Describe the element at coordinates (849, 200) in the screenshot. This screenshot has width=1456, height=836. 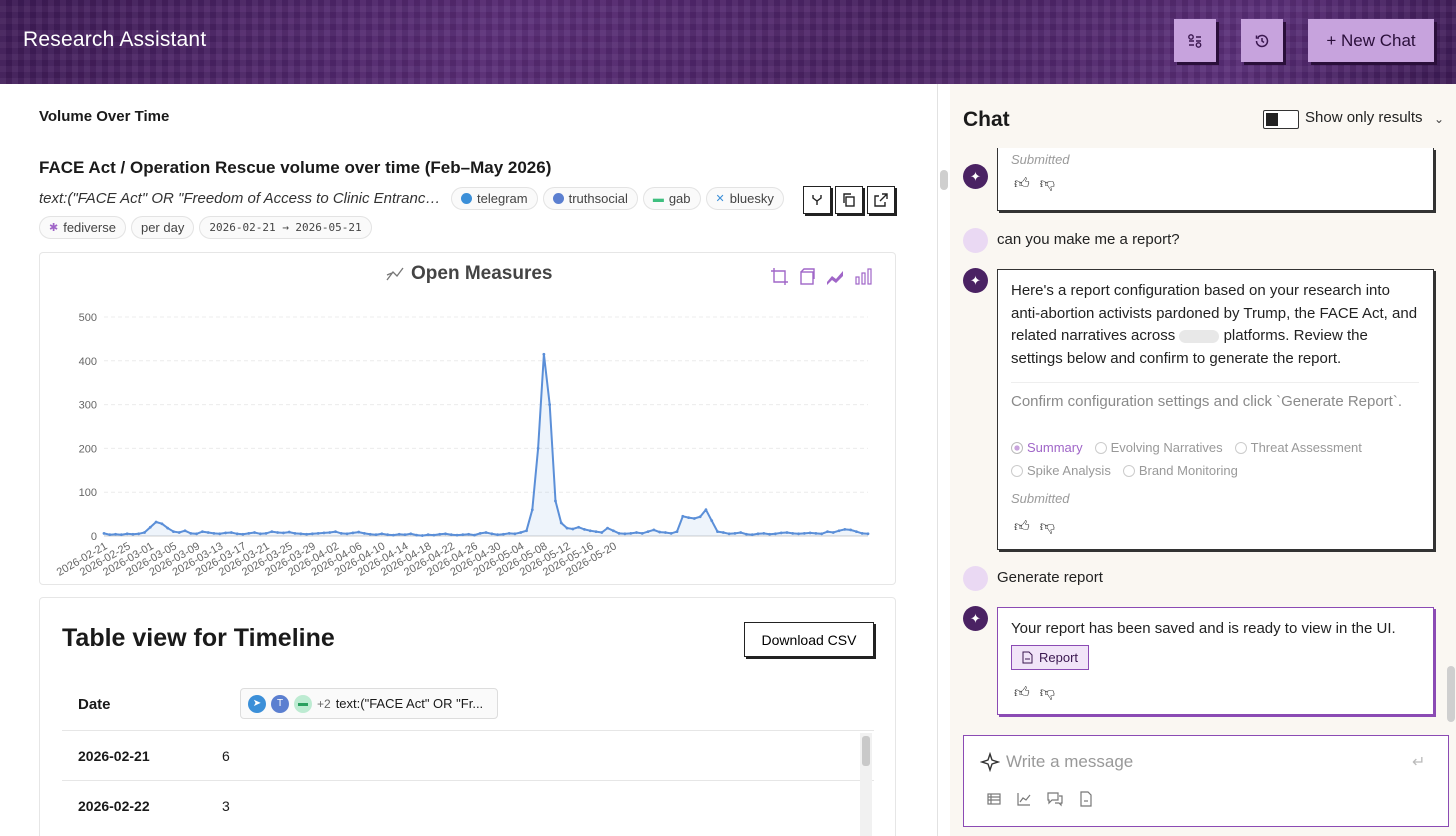
I see `copy-button` at that location.